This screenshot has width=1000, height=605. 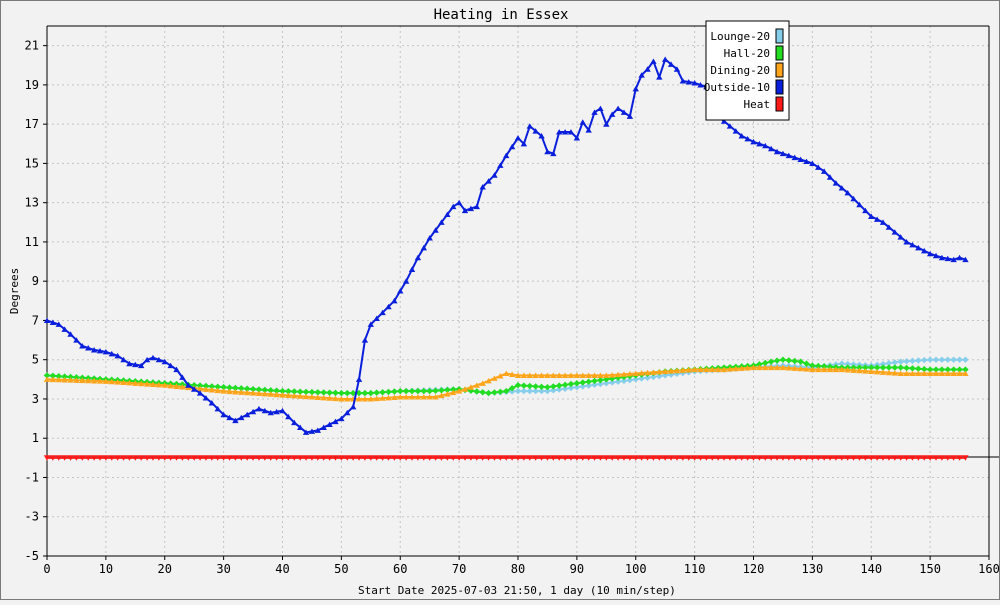 What do you see at coordinates (737, 87) in the screenshot?
I see `legend-label: Outside-10` at bounding box center [737, 87].